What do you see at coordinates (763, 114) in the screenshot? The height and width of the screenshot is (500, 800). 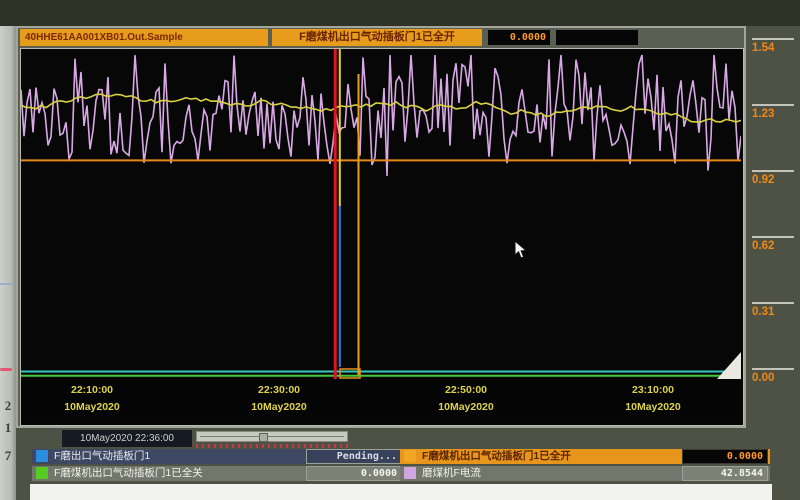 I see `y-axis-label: 1.23` at bounding box center [763, 114].